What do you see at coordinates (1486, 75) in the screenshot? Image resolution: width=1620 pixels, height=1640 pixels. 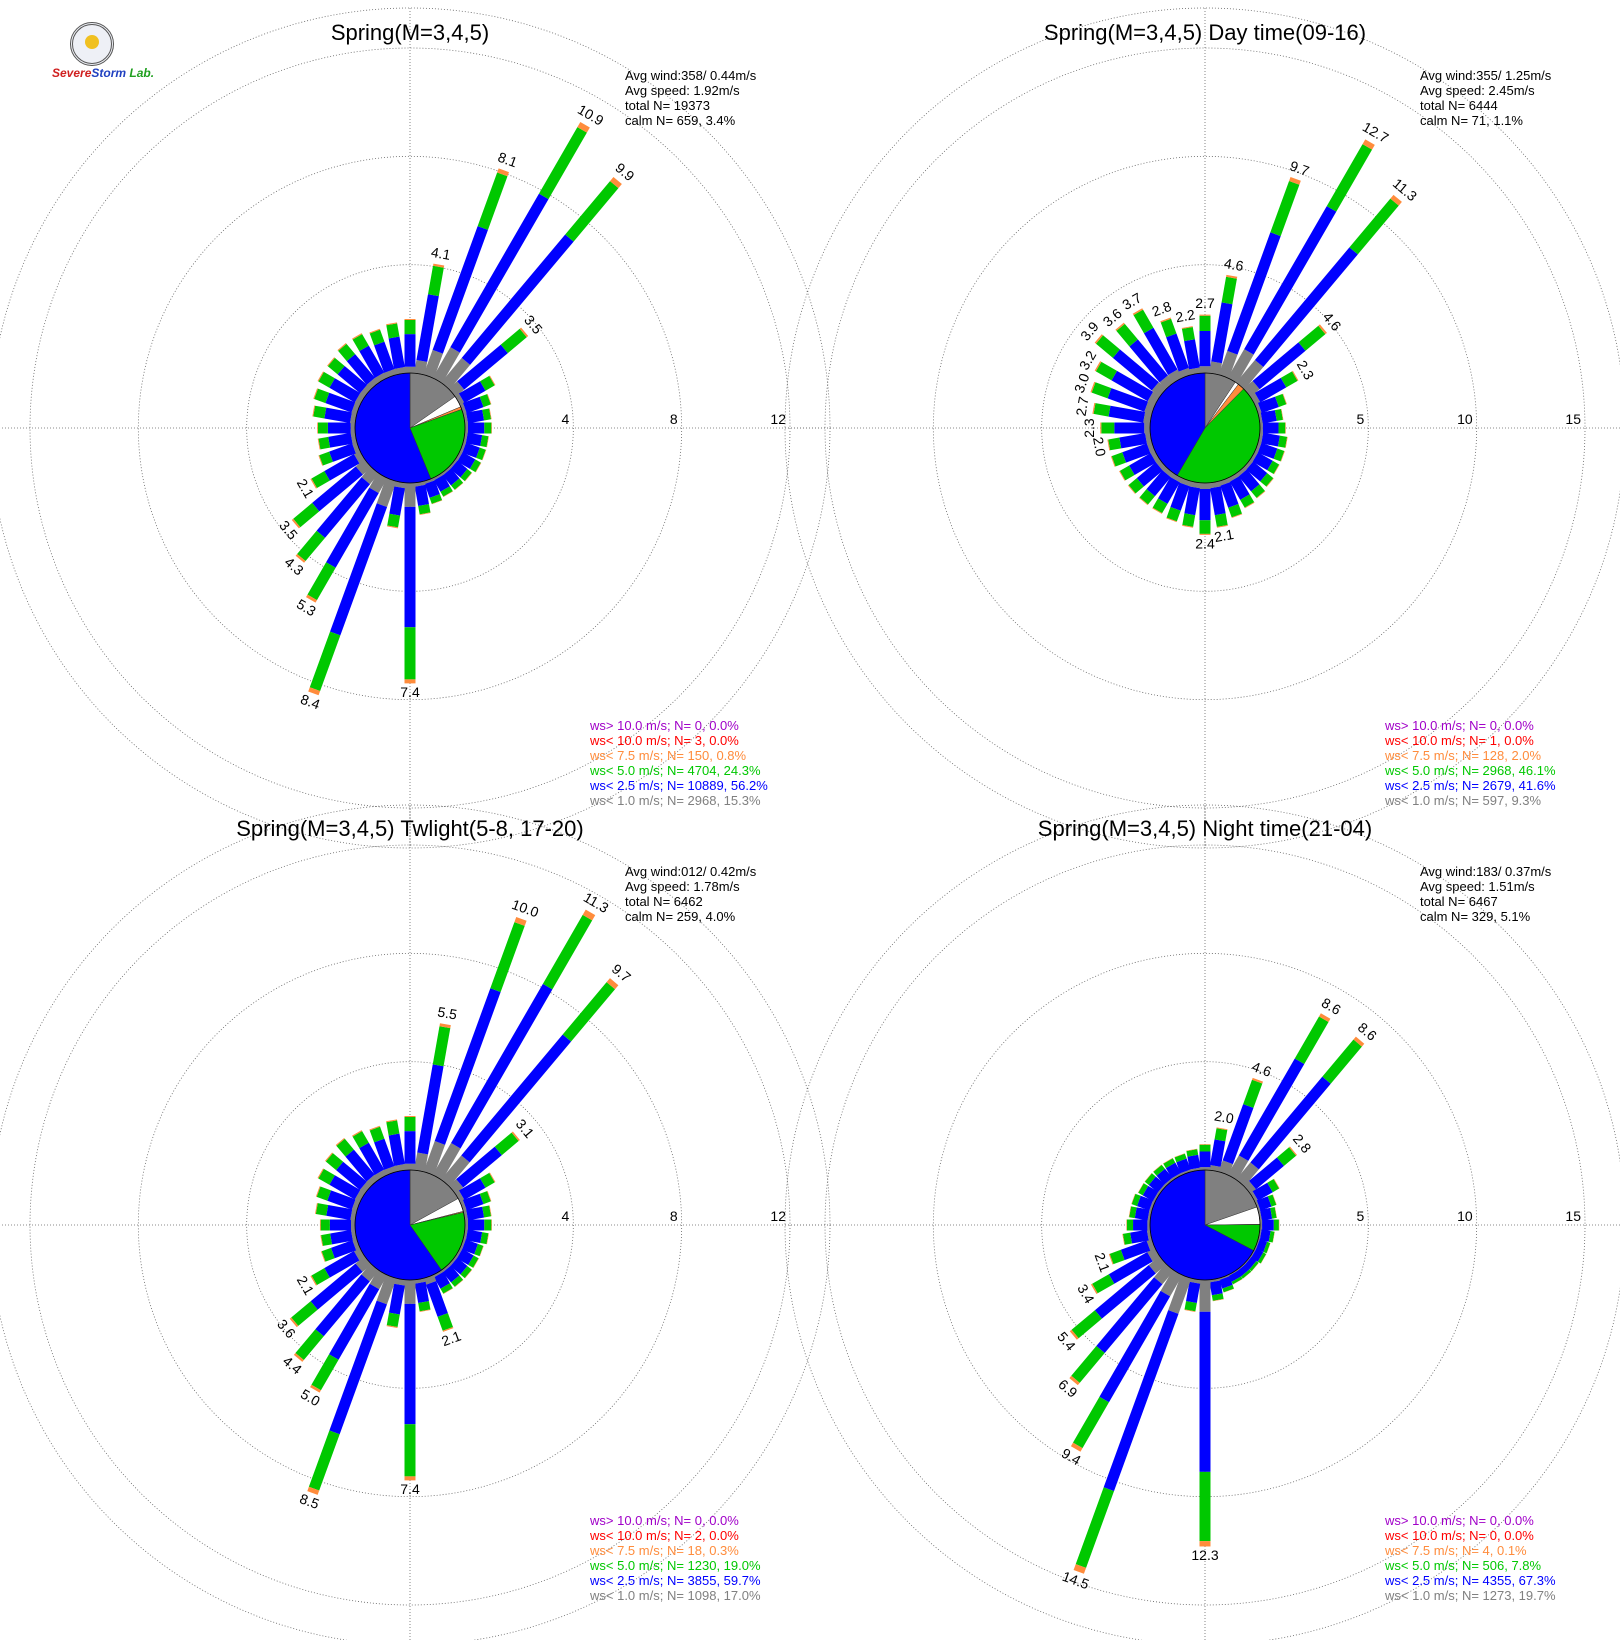 I see `stats-line: Avg wind:355/ 1.25m/s` at bounding box center [1486, 75].